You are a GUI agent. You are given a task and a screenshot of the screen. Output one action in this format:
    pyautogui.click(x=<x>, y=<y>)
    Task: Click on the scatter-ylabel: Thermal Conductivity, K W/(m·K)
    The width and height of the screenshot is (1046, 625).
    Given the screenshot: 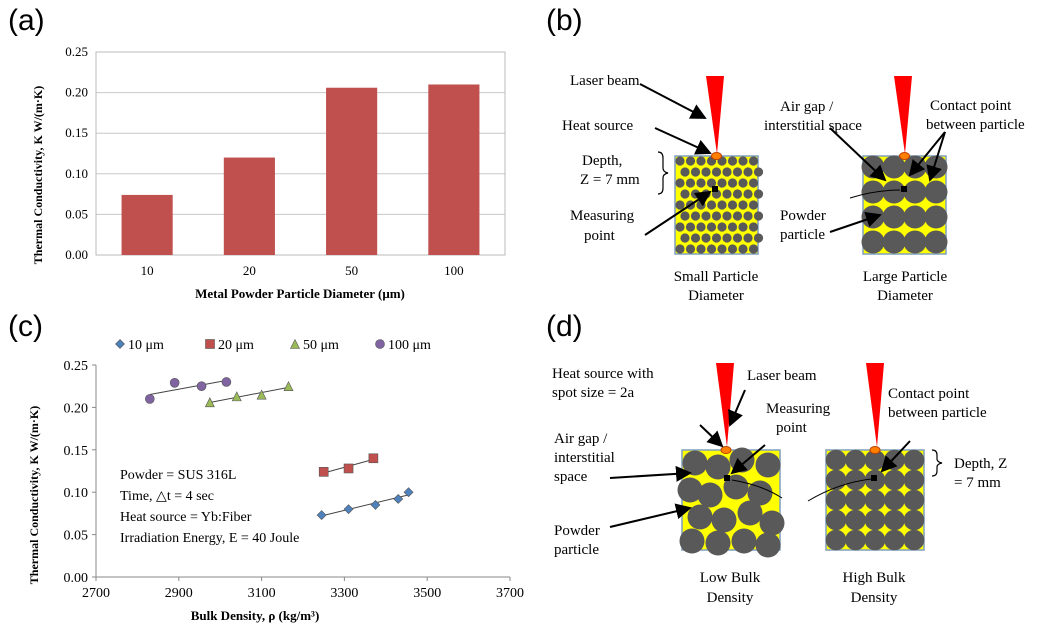 What is the action you would take?
    pyautogui.click(x=34, y=495)
    